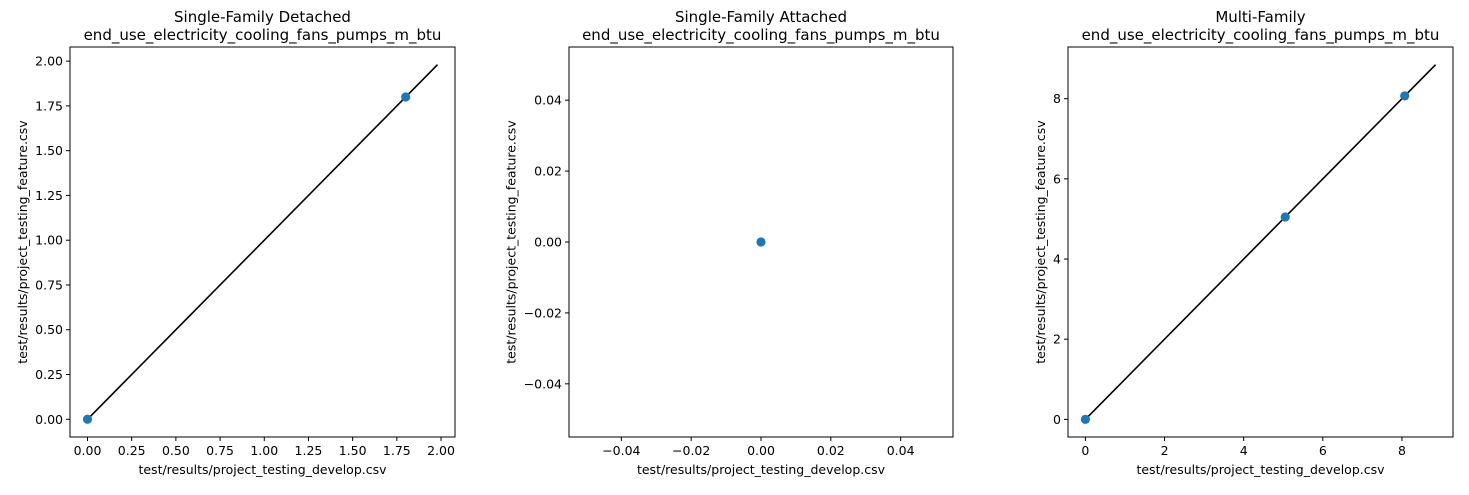  Describe the element at coordinates (901, 450) in the screenshot. I see `x-tick-label: 0.04` at that location.